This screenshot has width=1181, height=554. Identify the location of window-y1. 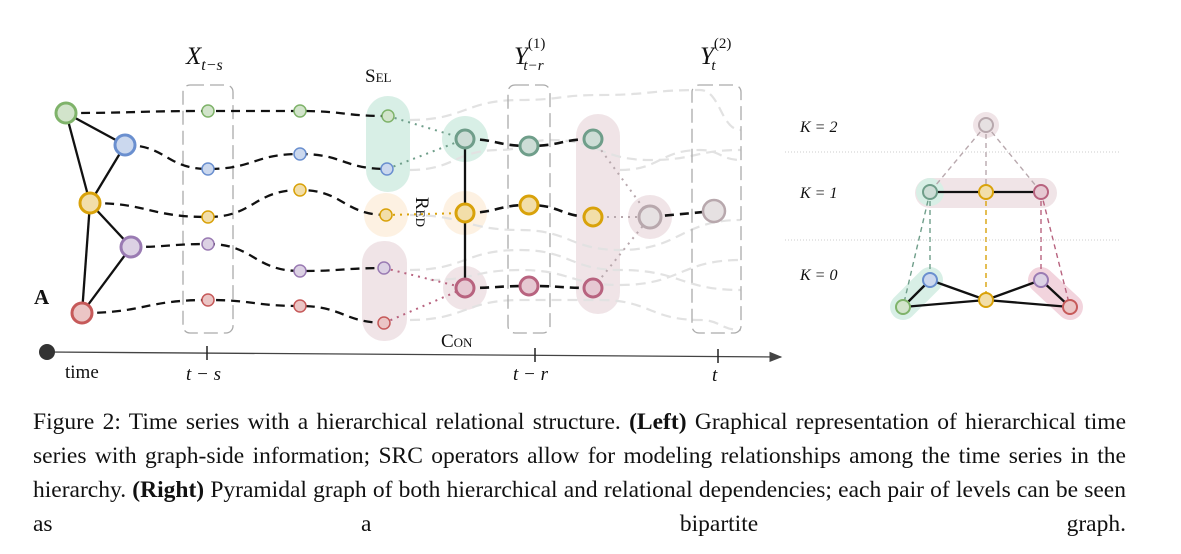
(529, 209).